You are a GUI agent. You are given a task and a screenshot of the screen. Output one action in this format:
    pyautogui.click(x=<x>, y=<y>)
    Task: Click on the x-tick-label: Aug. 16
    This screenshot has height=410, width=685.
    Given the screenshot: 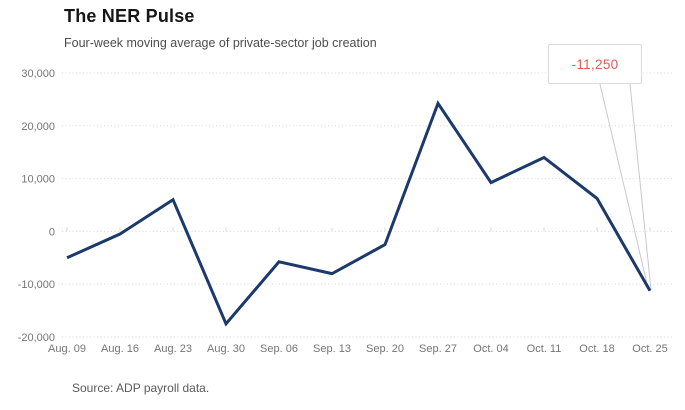 What is the action you would take?
    pyautogui.click(x=120, y=349)
    